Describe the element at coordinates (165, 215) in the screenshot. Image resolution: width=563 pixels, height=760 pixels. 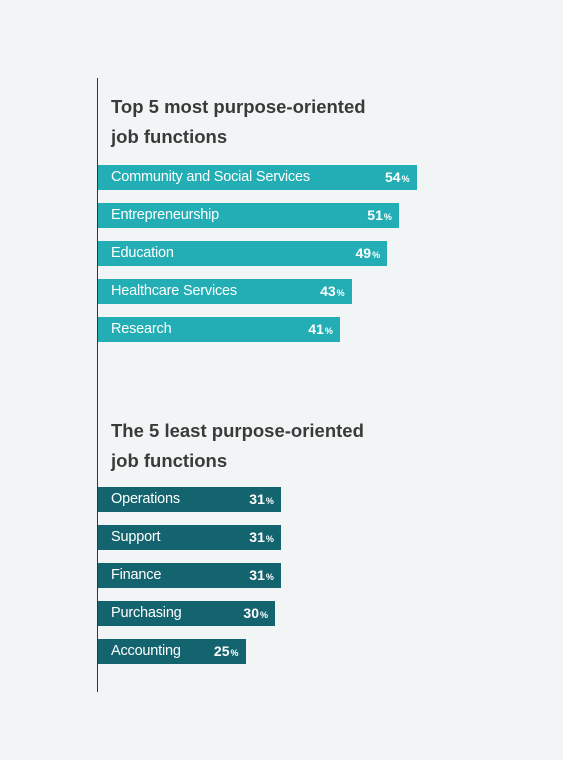
I see `bar-label: Entrepreneurship` at that location.